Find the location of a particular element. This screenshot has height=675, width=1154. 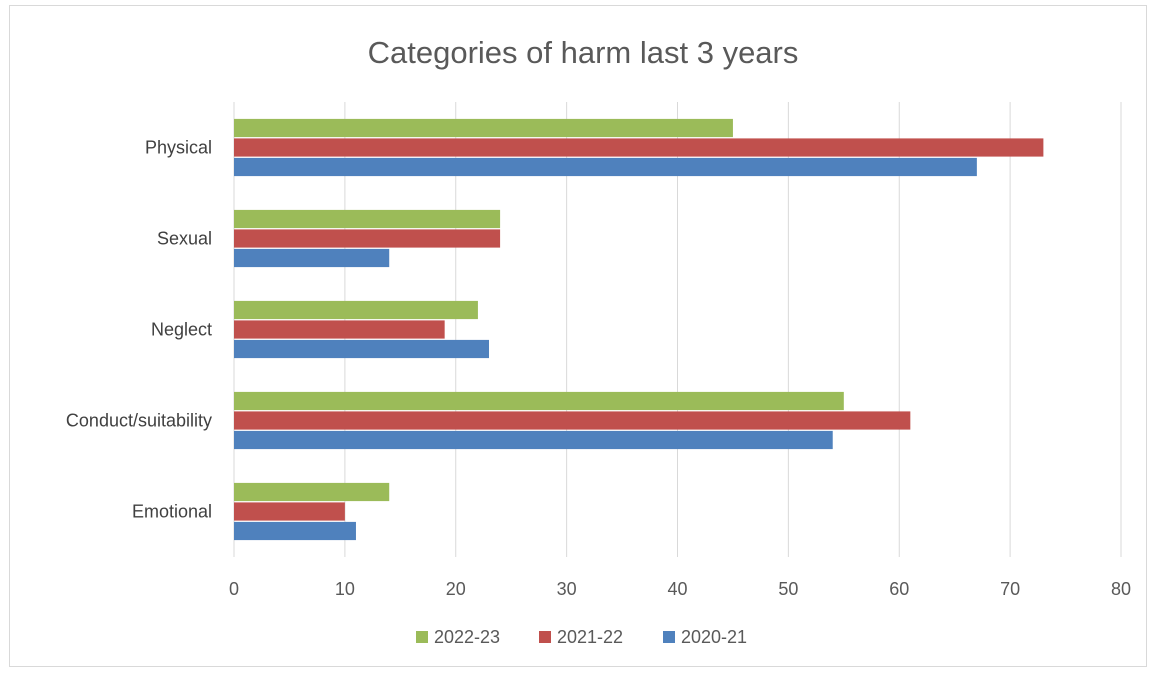

bar-2020-21-Emotional is located at coordinates (295, 531).